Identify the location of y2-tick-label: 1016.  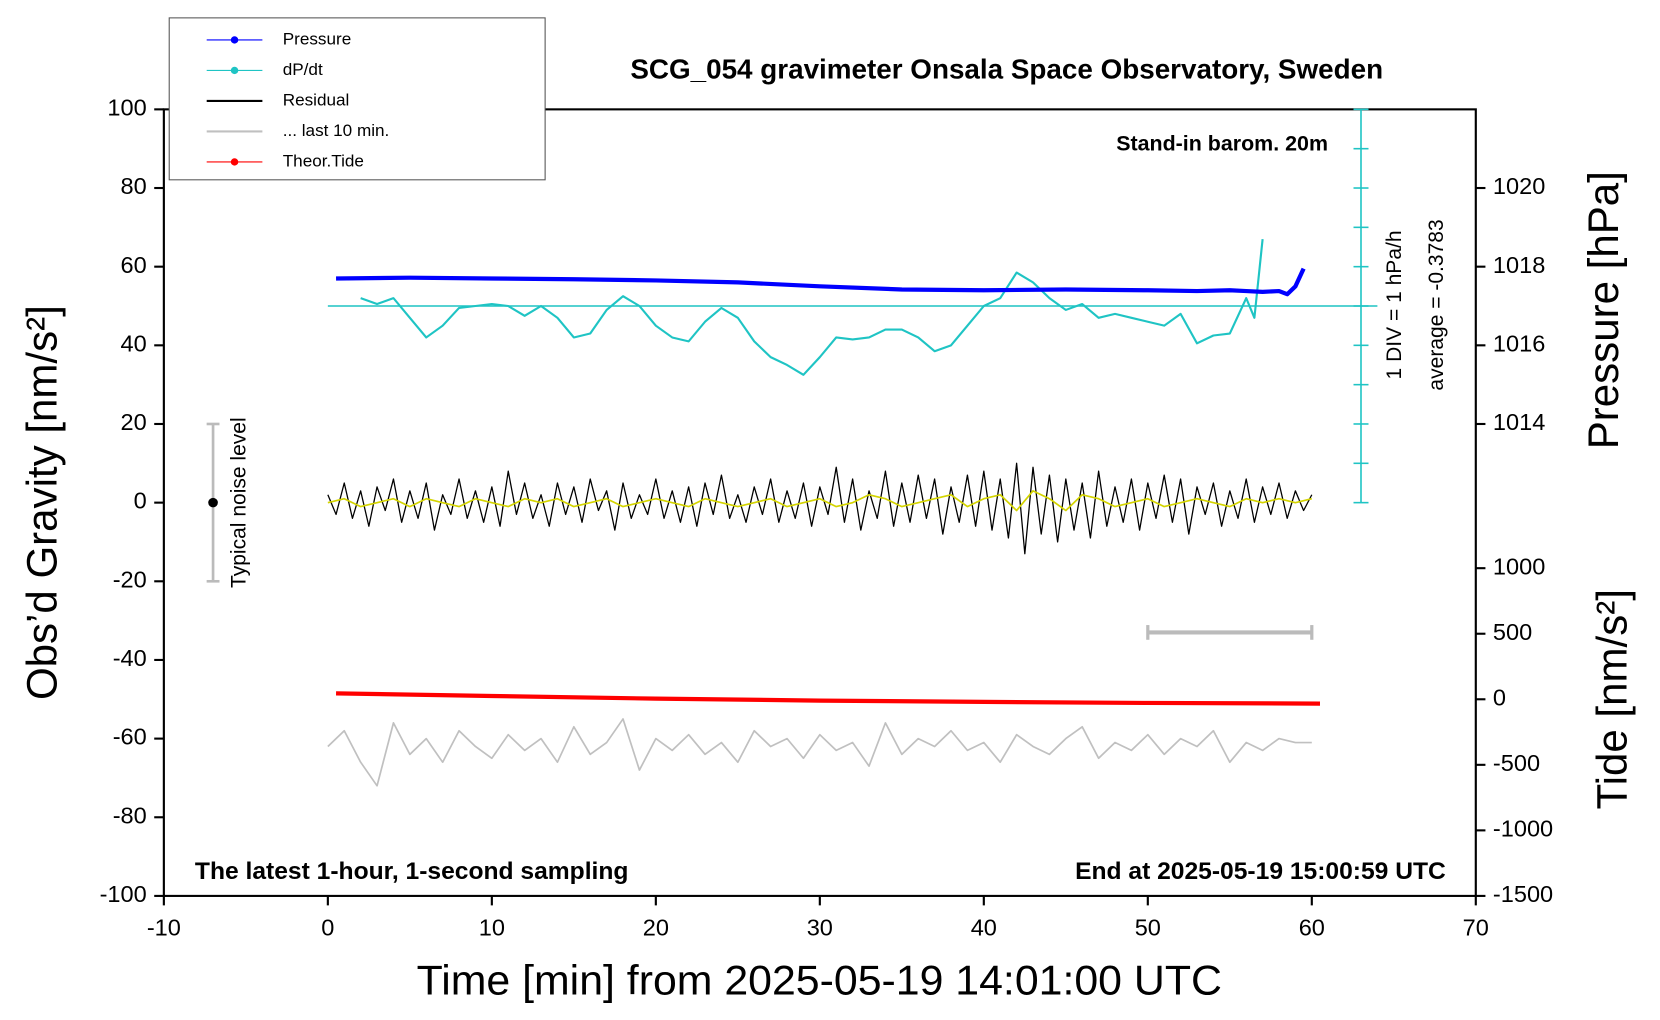
(1519, 344).